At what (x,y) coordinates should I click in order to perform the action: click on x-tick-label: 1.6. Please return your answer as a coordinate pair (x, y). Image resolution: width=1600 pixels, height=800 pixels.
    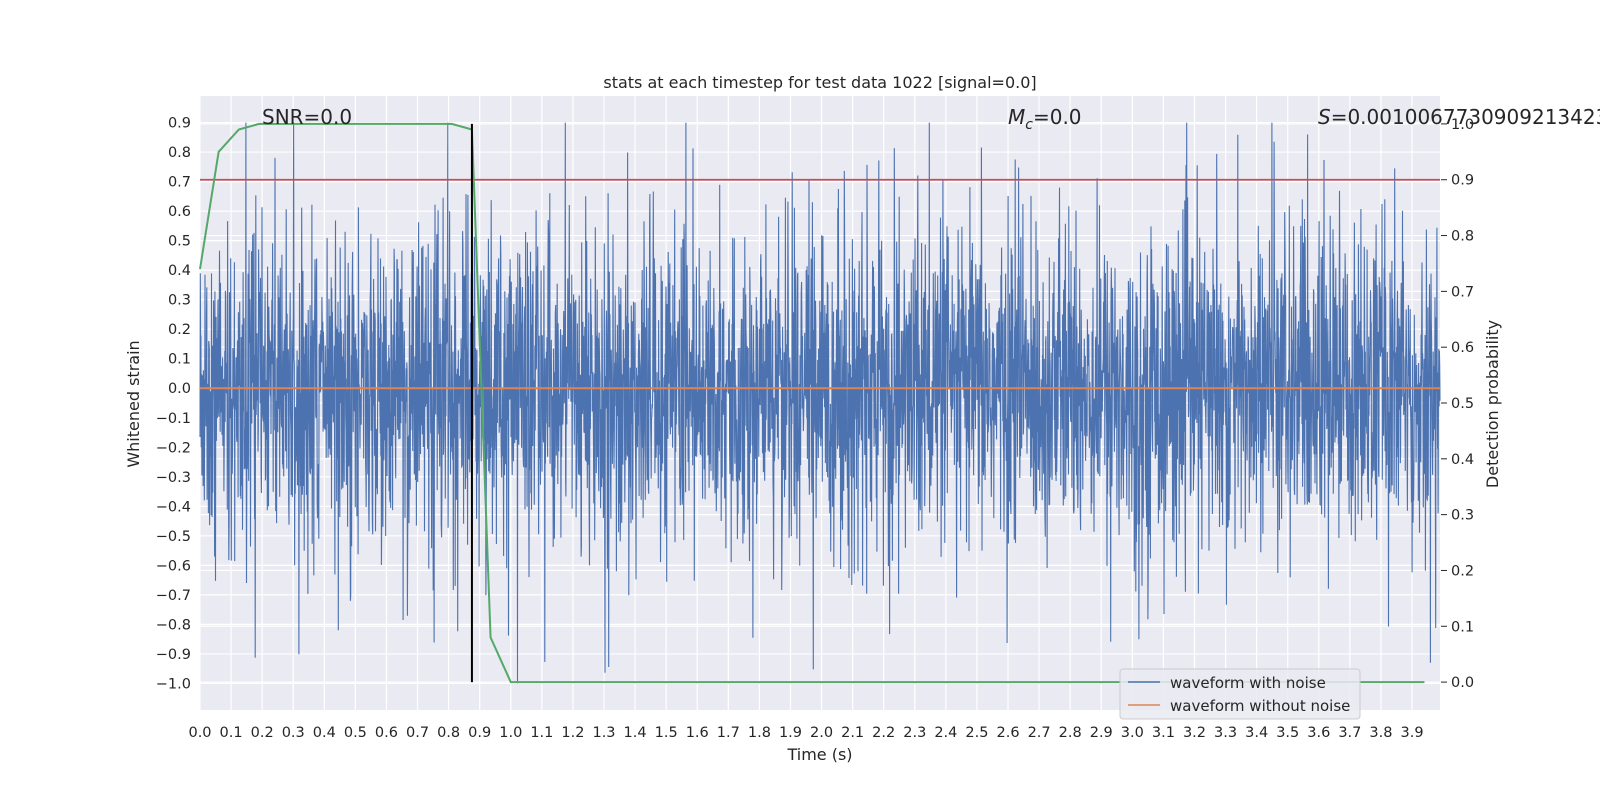
    Looking at the image, I should click on (697, 733).